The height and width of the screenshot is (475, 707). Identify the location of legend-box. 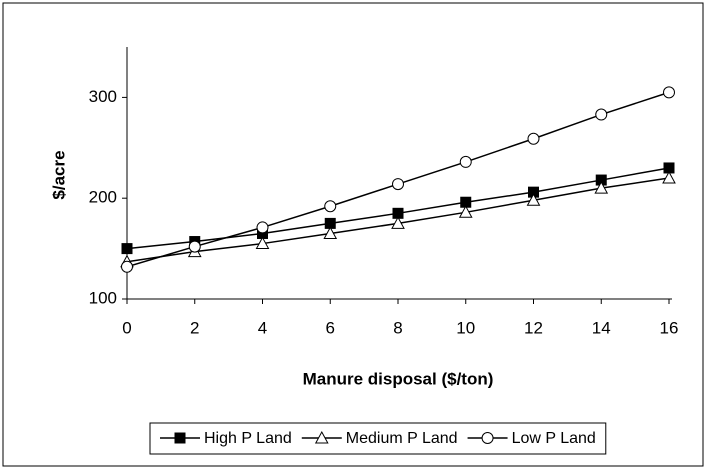
(378, 438).